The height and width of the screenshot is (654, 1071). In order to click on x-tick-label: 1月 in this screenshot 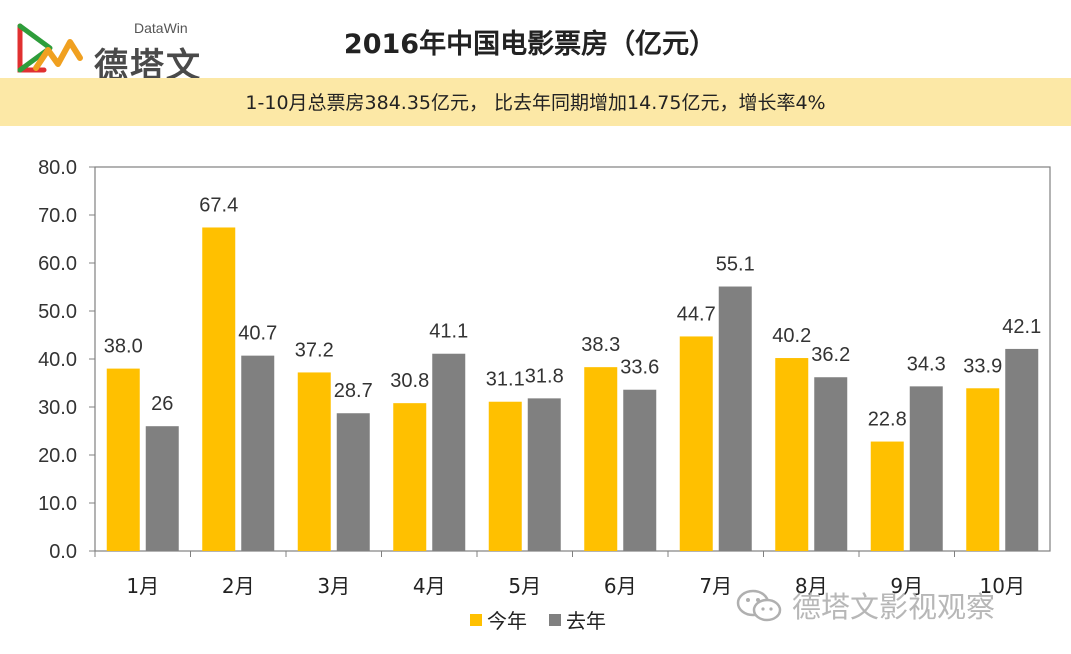, I will do `click(142, 586)`.